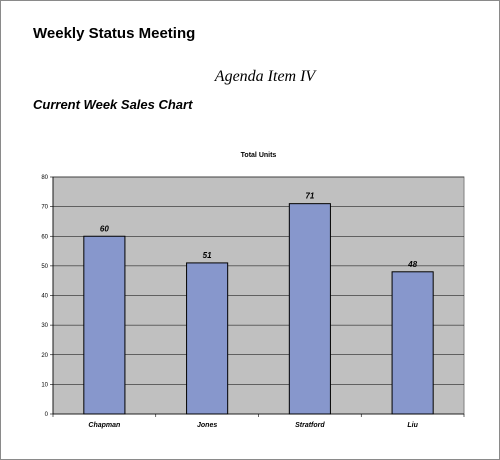 This screenshot has height=460, width=500. What do you see at coordinates (47, 415) in the screenshot?
I see `y-tick-label: 0` at bounding box center [47, 415].